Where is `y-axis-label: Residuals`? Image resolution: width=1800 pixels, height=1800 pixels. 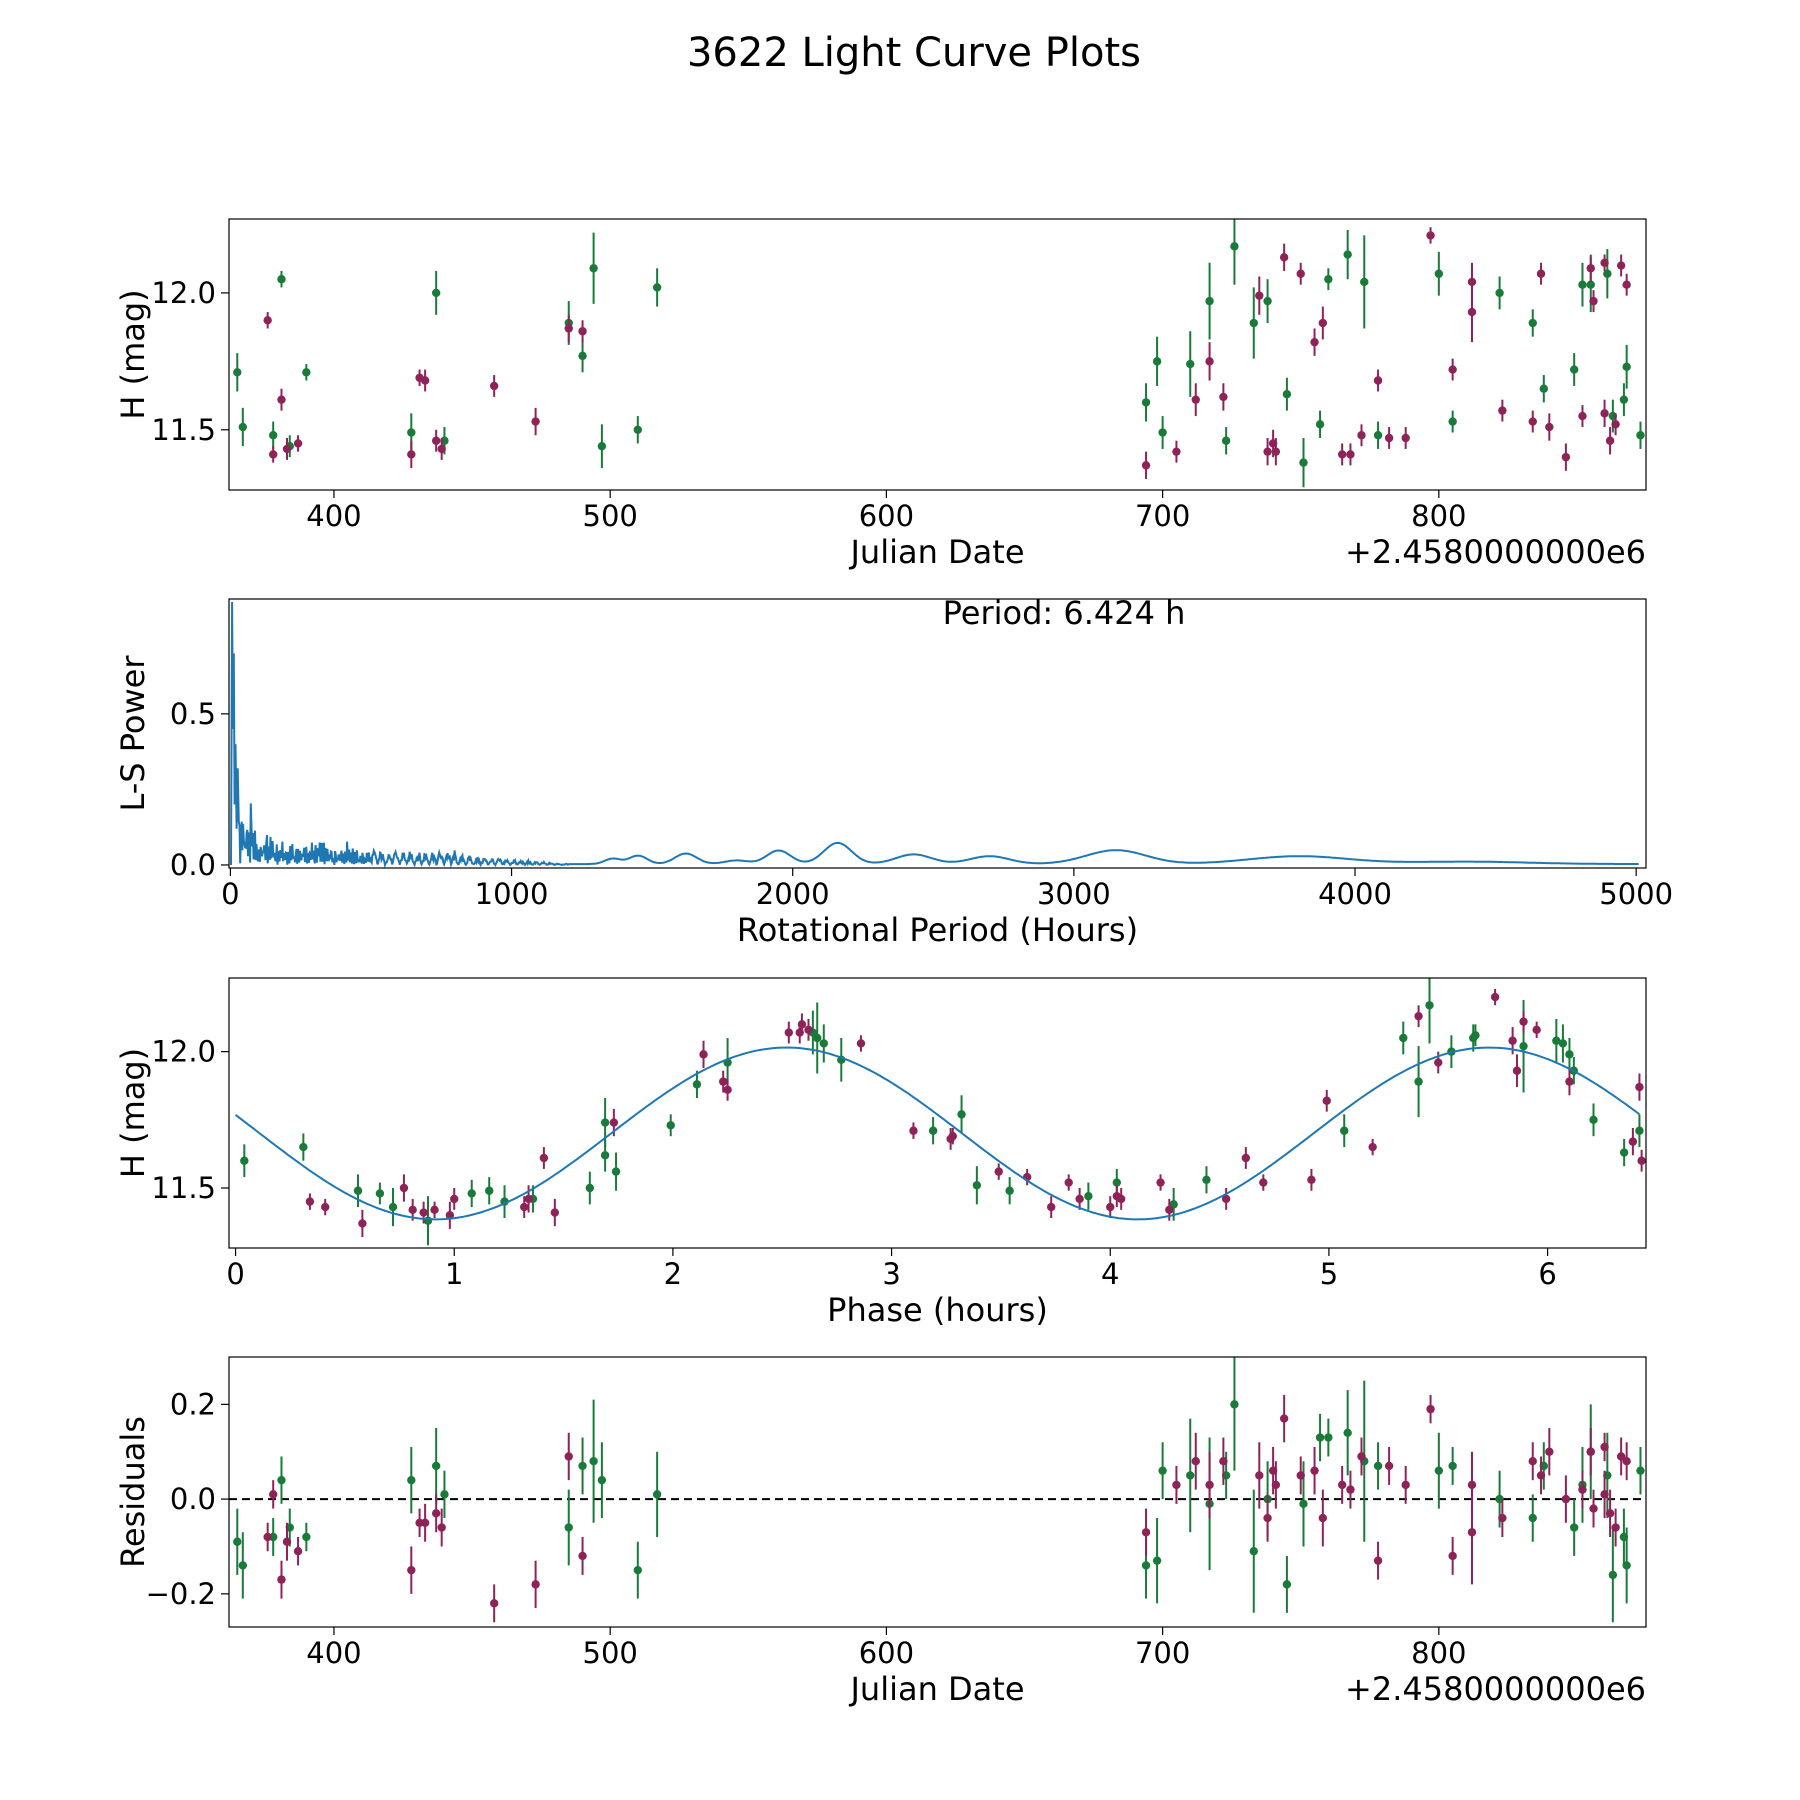 y-axis-label: Residuals is located at coordinates (133, 1492).